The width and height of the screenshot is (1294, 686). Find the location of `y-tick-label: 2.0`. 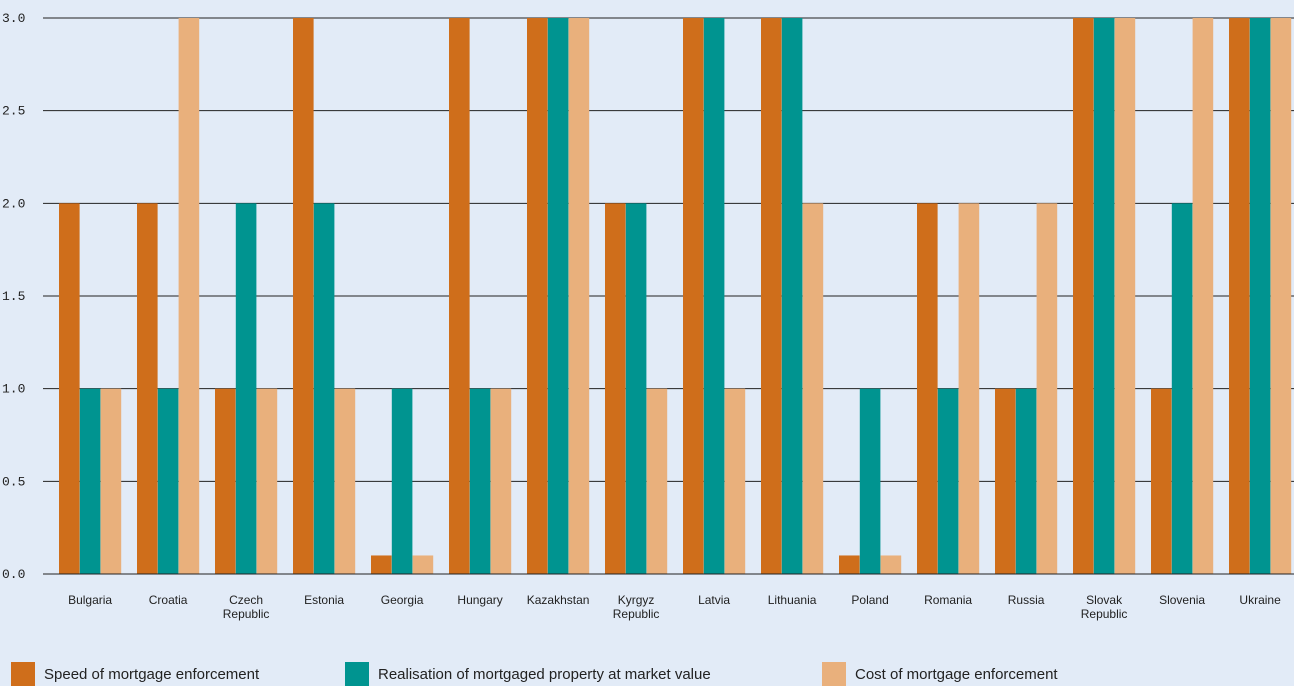

y-tick-label: 2.0 is located at coordinates (13, 203).